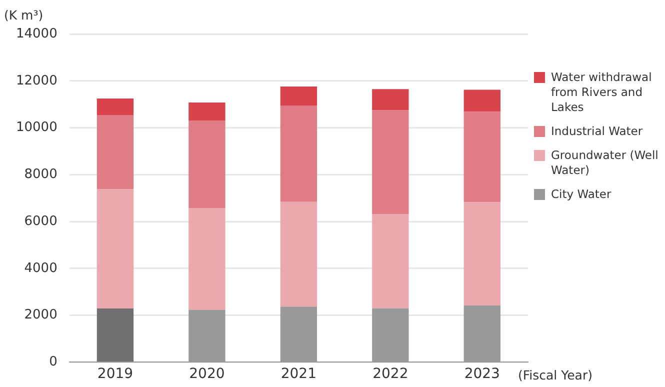 The height and width of the screenshot is (387, 665). I want to click on x-tick-label: 2021, so click(298, 374).